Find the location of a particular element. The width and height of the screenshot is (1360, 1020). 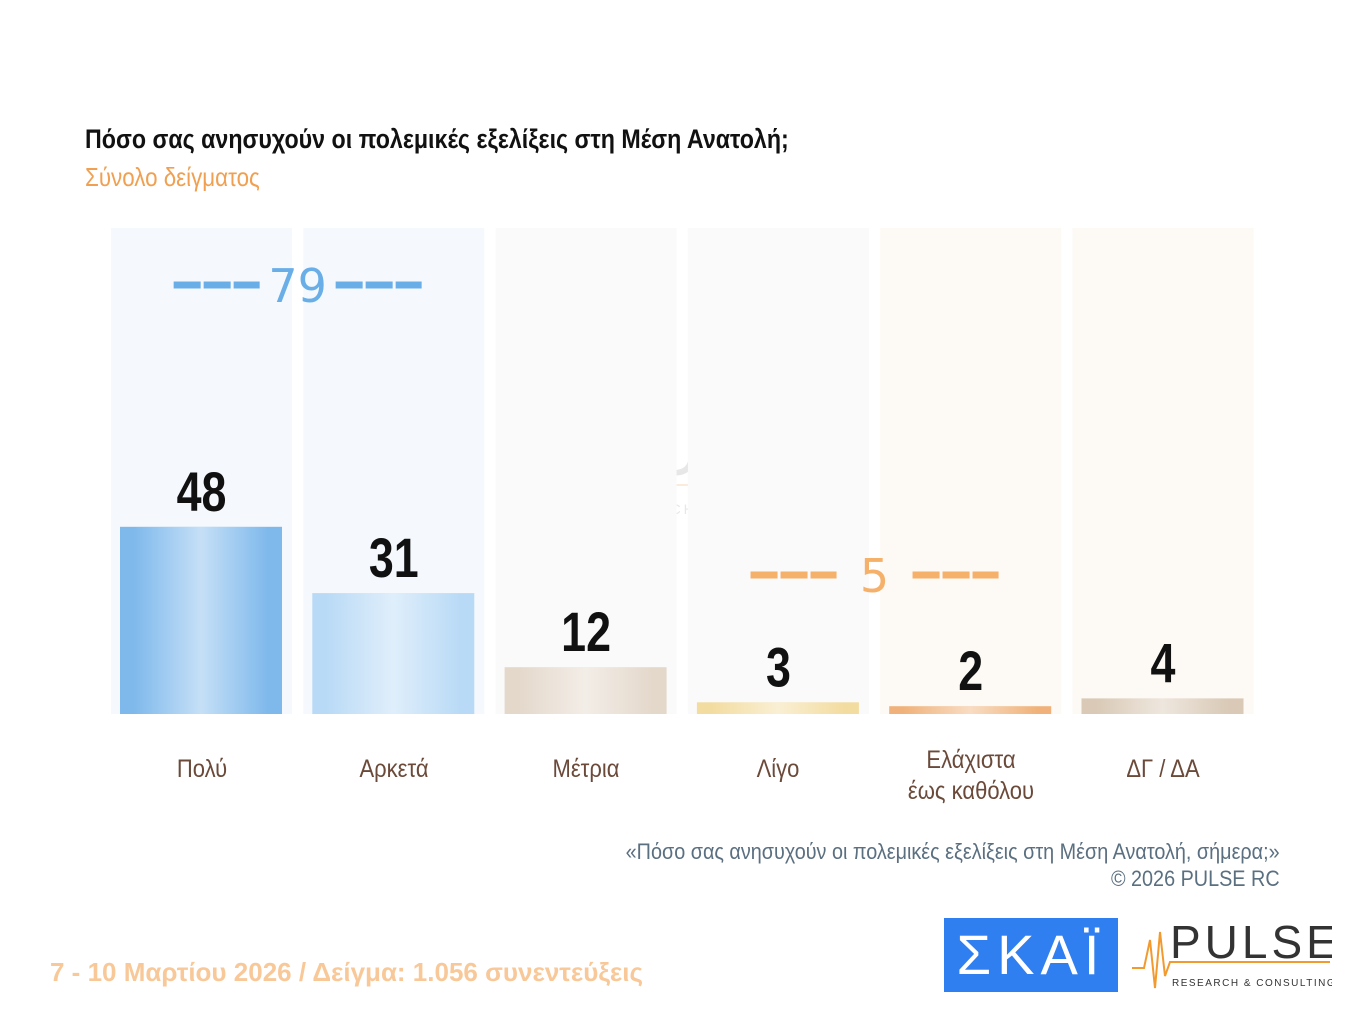

category-label-line: Ελάχιστα is located at coordinates (971, 760).